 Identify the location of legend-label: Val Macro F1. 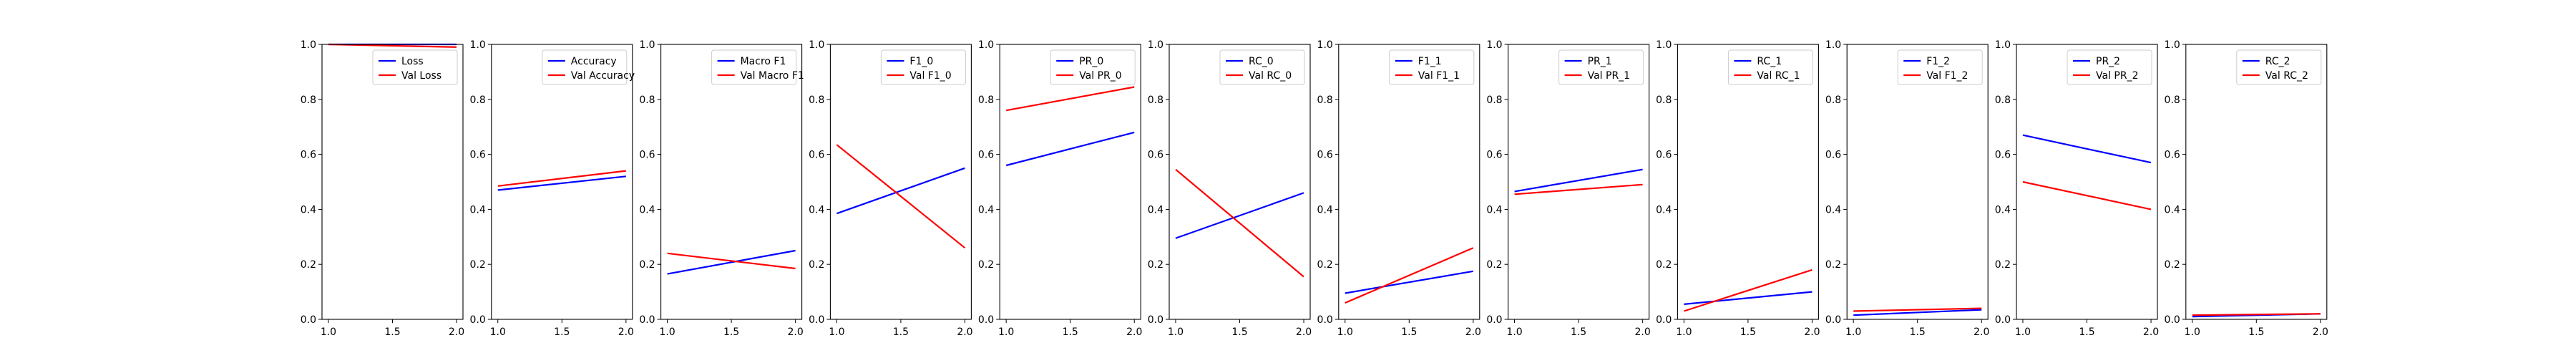
(772, 76).